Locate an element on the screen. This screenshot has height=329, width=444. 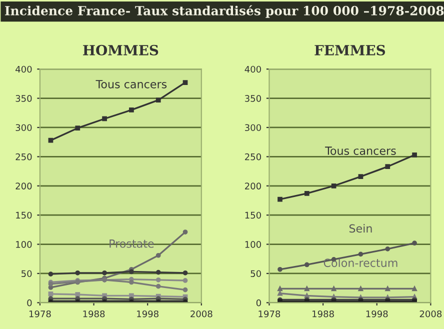
text: Incidence France- Taux standardisés pour 100 000 –1978-2008 is located at coordinates (224, 11).